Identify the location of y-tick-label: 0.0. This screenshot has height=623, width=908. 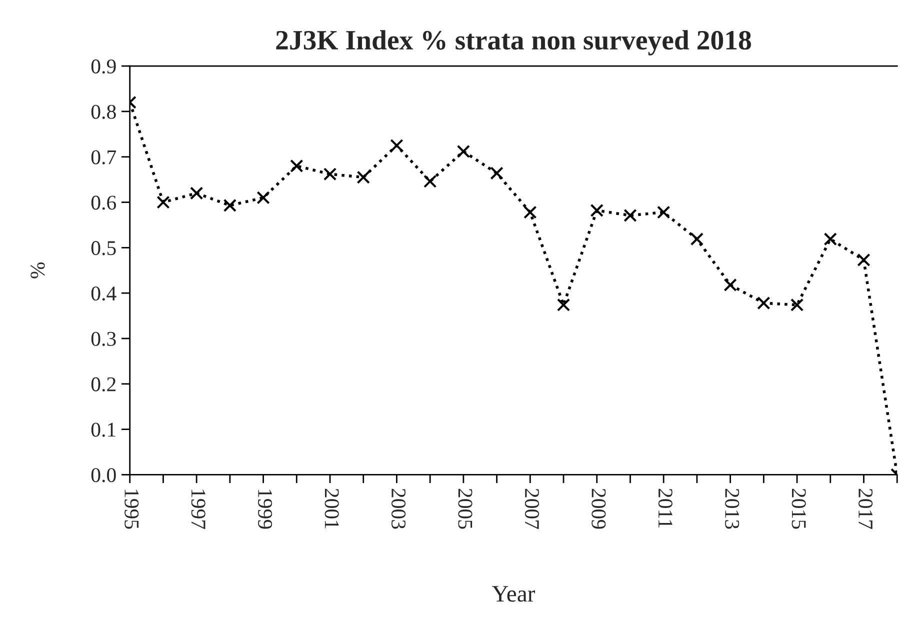
(103, 475).